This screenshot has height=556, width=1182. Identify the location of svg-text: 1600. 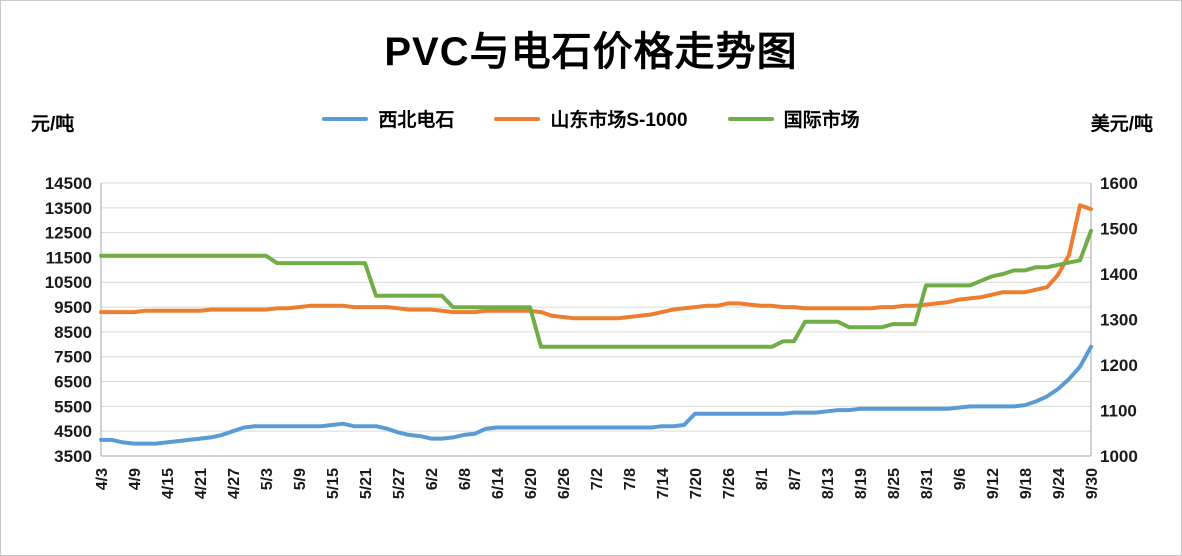
(1119, 183).